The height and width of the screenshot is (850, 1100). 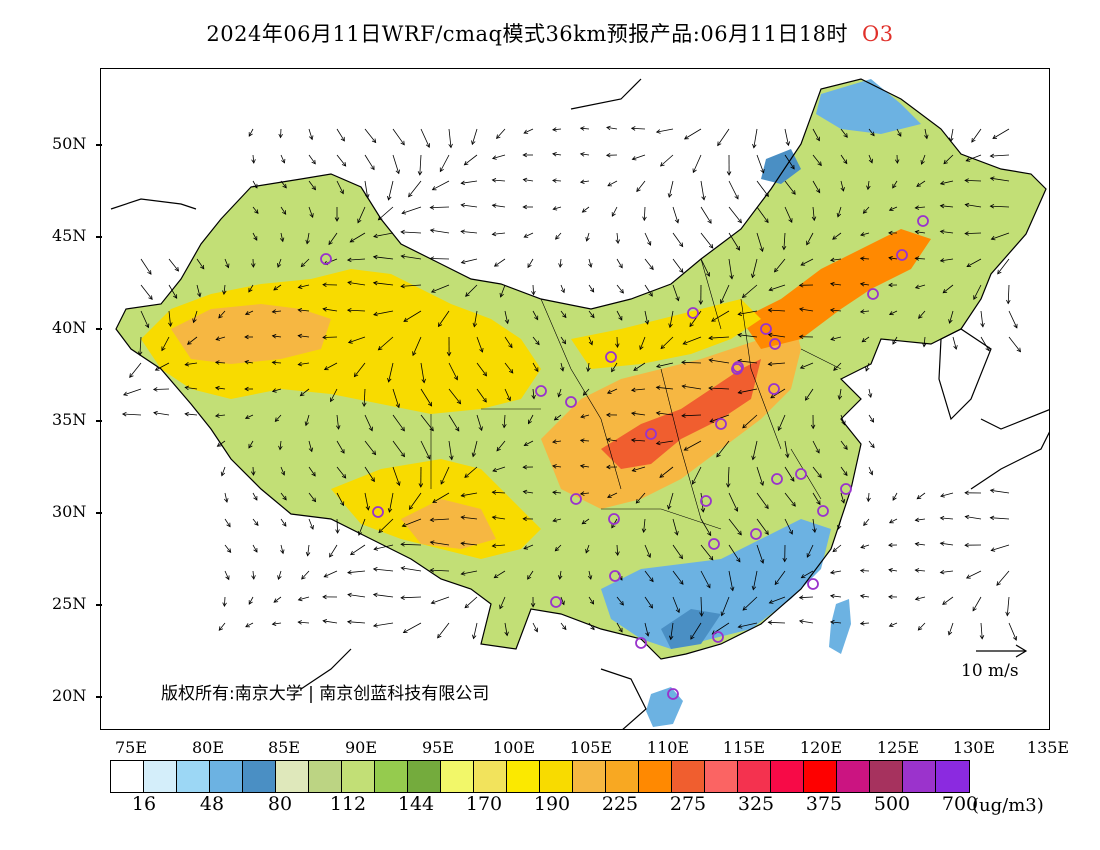 I want to click on colorbar-label: 190, so click(x=552, y=804).